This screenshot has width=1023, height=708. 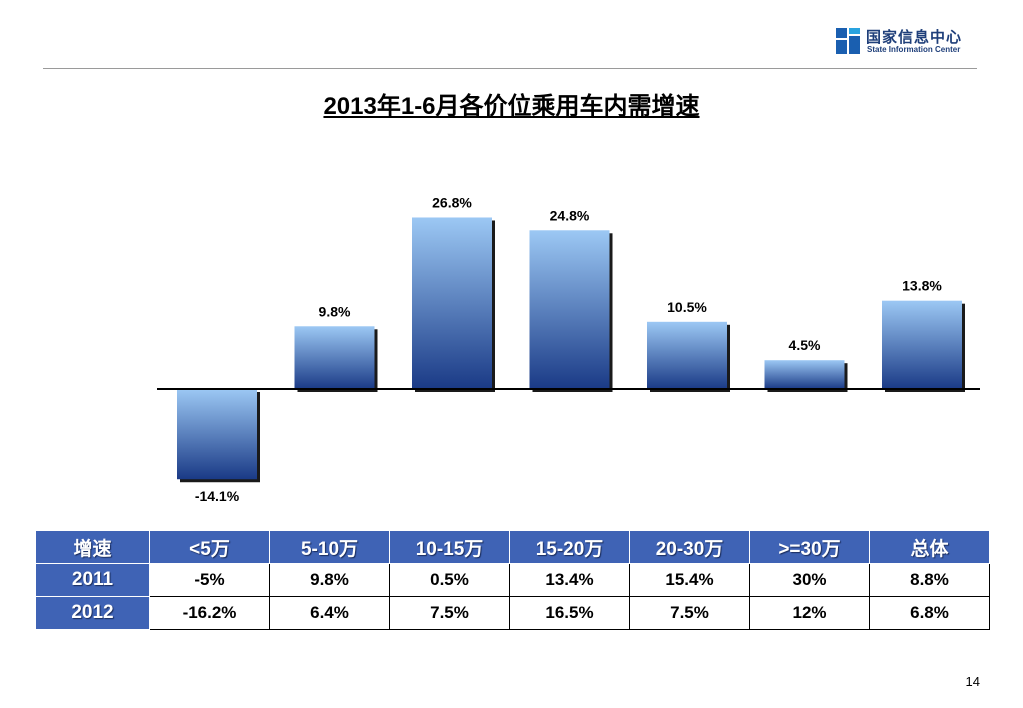 I want to click on state-information-center-logo-icon, so click(x=848, y=41).